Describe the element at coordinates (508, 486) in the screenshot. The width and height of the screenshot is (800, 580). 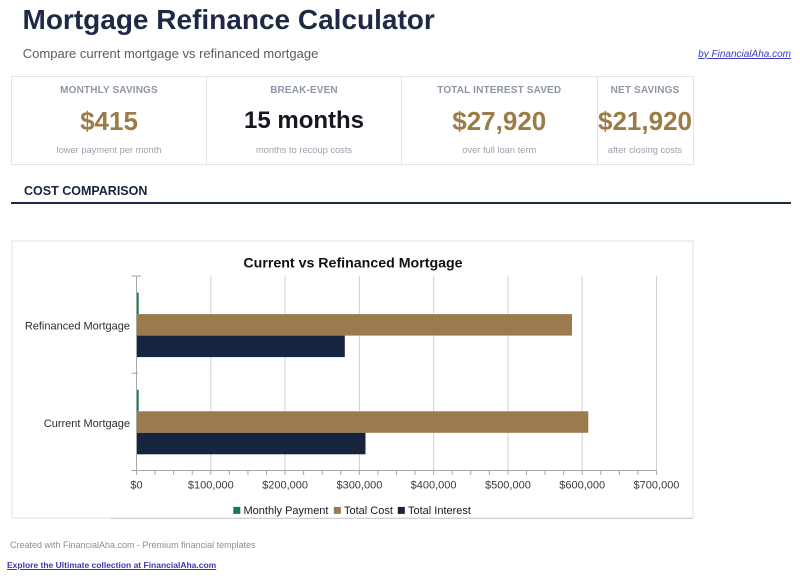
I see `svg-text: $500,000` at that location.